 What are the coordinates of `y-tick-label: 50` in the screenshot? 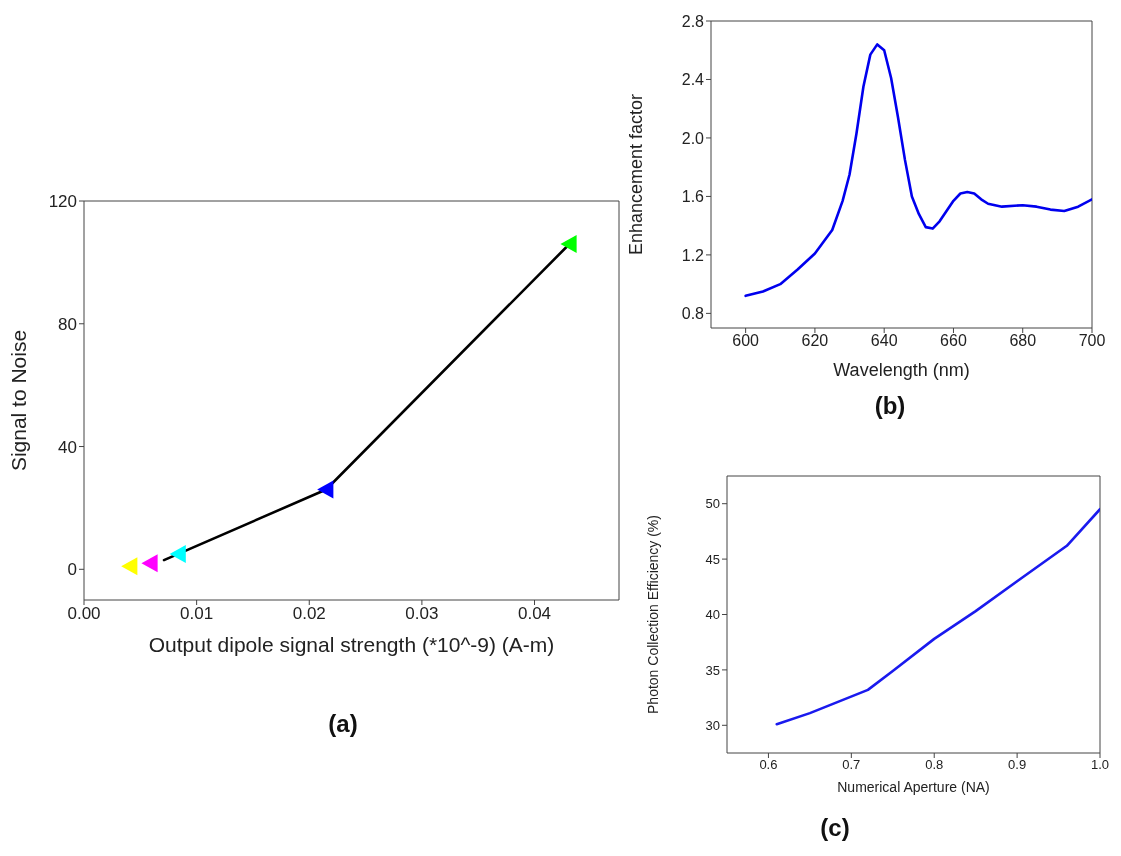 It's located at (712, 504).